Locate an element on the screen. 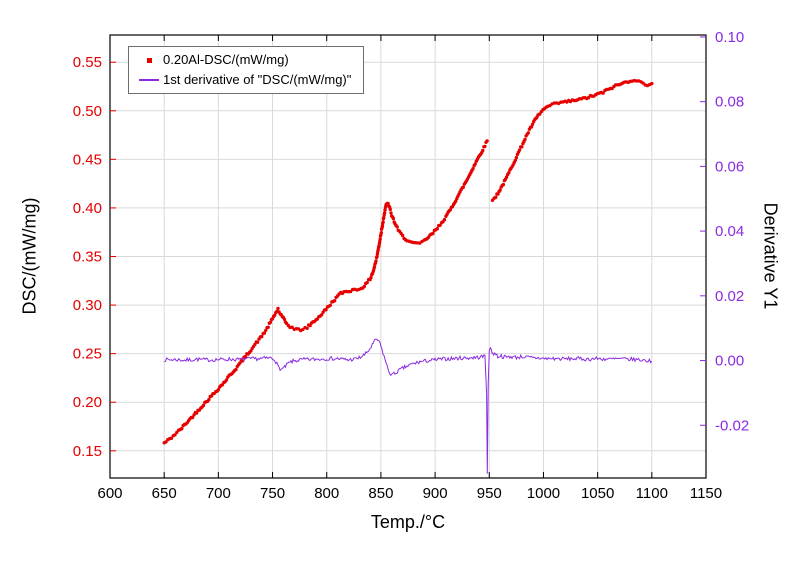 The width and height of the screenshot is (800, 566). right-tick-label: -0.02 is located at coordinates (732, 425).